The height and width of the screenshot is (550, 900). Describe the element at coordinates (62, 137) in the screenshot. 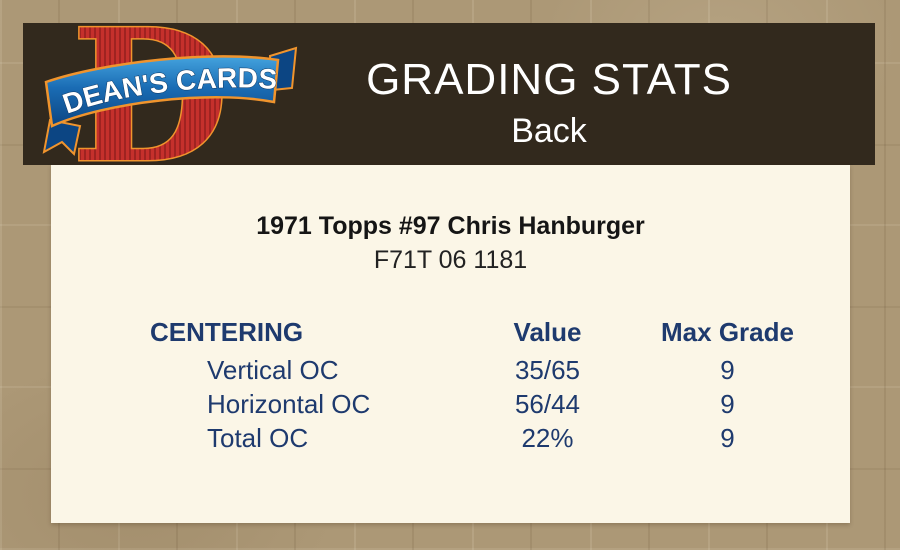

I see `ribbon-left-tail-icon` at that location.